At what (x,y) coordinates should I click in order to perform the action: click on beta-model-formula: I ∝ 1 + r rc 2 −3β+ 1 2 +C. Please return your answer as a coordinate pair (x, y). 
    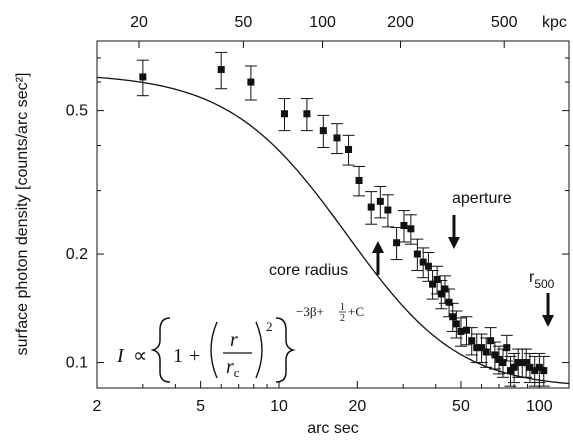
    Looking at the image, I should click on (240, 342).